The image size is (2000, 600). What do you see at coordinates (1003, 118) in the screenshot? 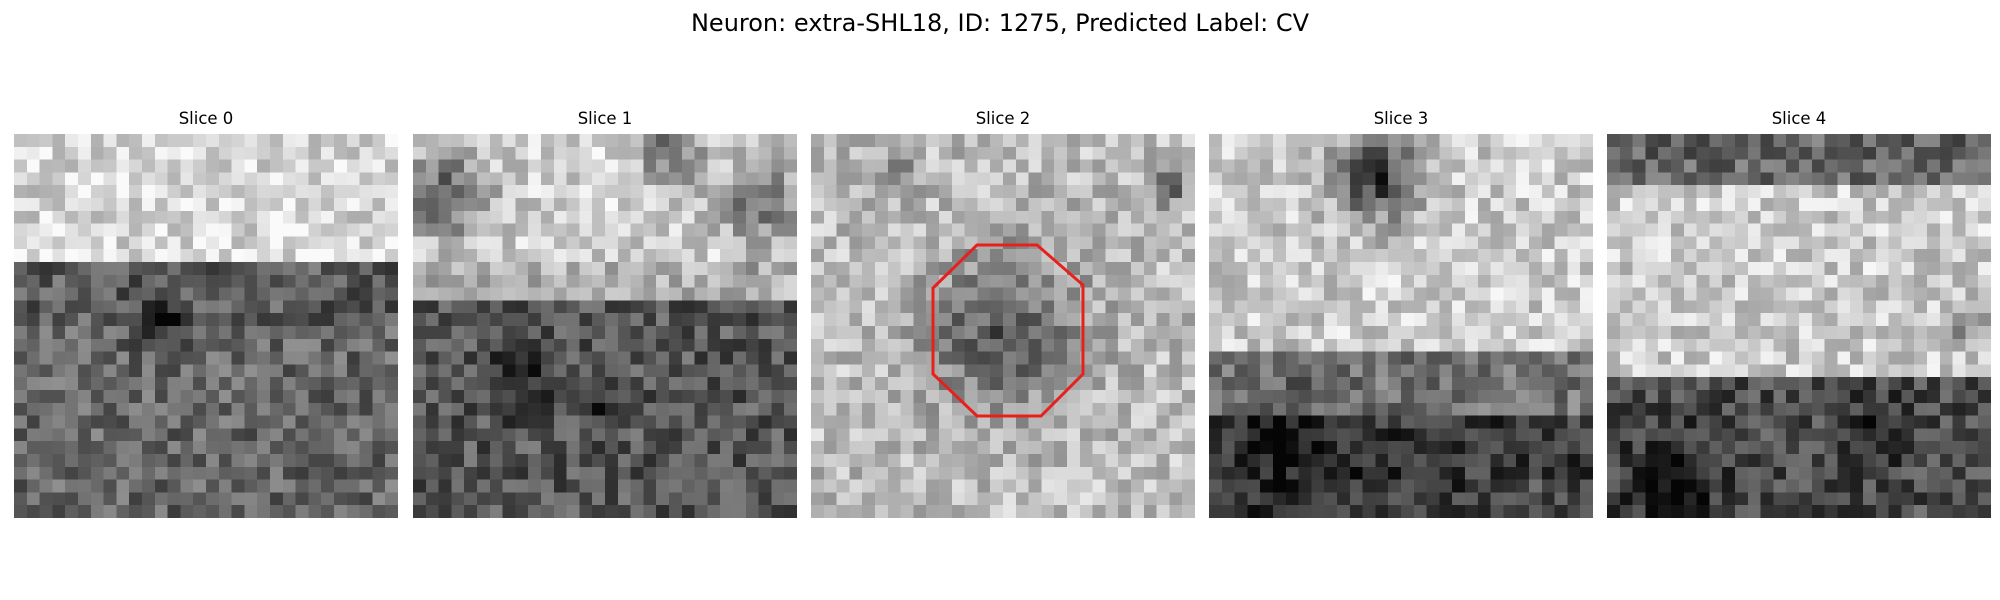
I see `slice-title-2: Slice 2` at bounding box center [1003, 118].